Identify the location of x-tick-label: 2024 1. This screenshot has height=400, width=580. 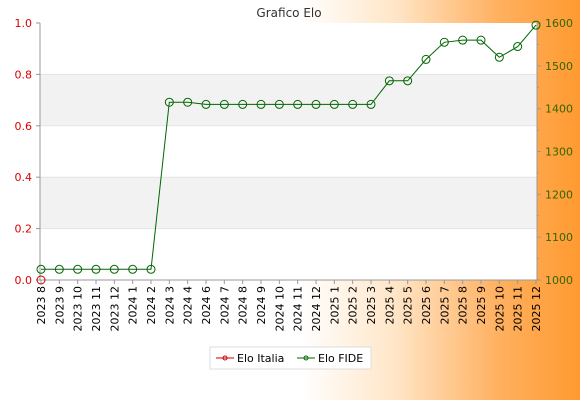
(133, 305).